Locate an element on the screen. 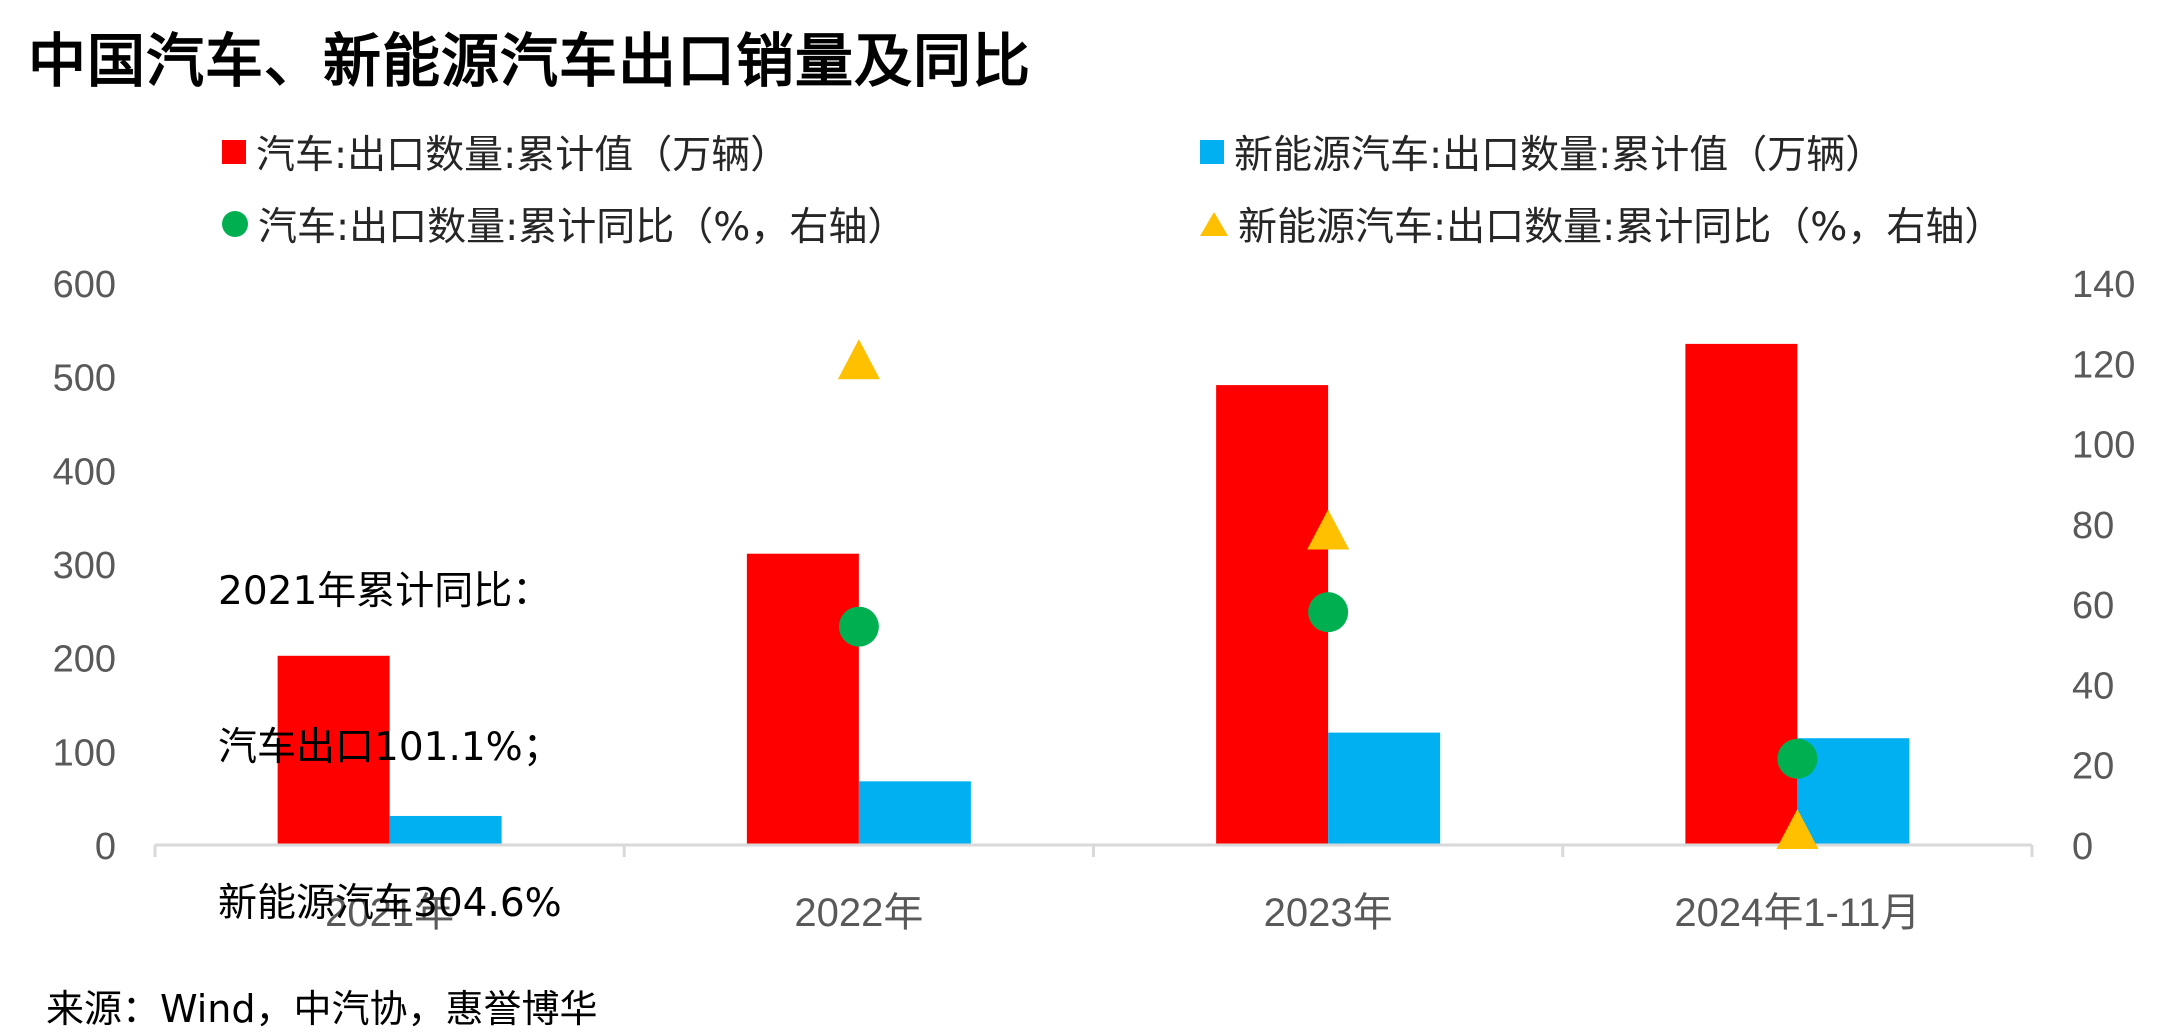  y-left-tick-label: 100 is located at coordinates (84, 753).